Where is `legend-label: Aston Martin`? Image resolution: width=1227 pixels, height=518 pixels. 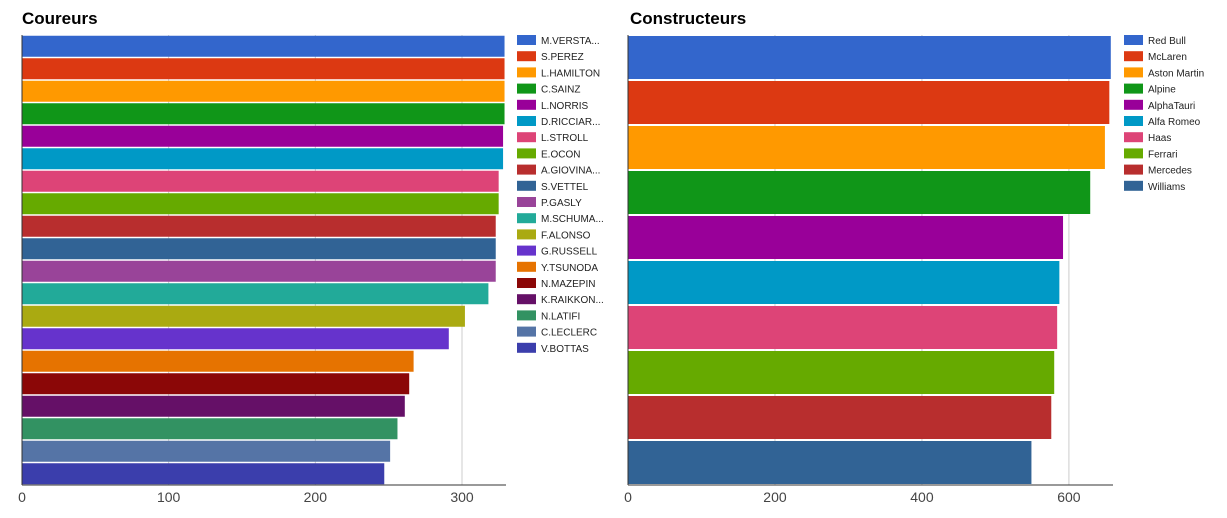
legend-label: Aston Martin is located at coordinates (1176, 73).